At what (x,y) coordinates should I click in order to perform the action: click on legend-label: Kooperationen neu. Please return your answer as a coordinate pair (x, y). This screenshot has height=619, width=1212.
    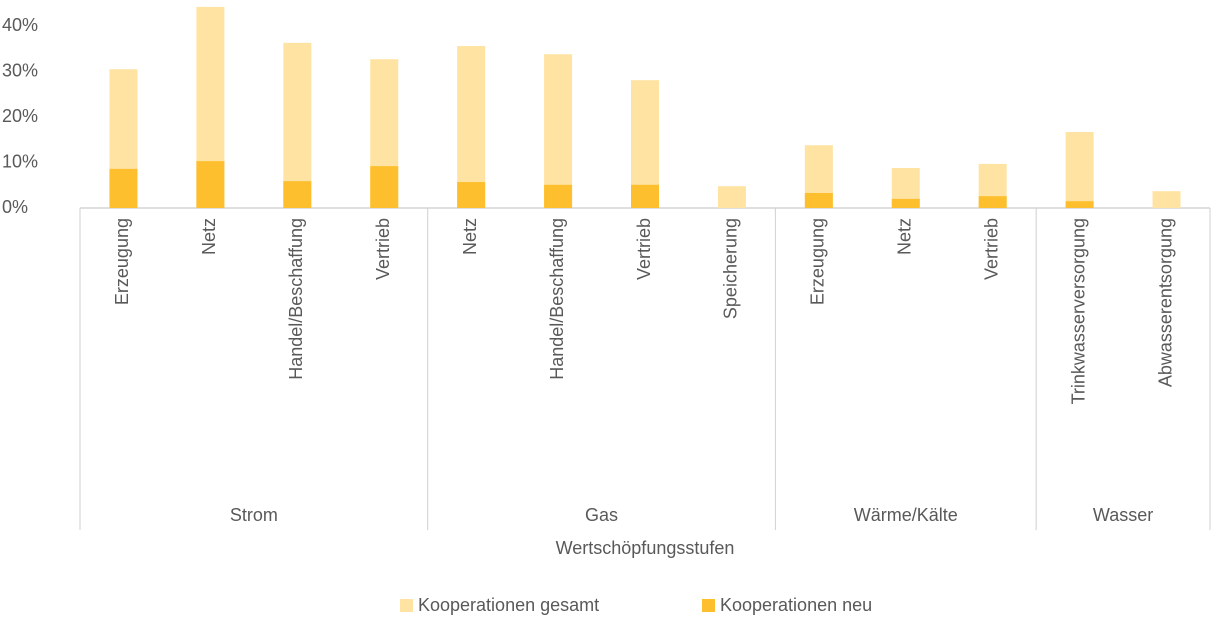
    Looking at the image, I should click on (796, 605).